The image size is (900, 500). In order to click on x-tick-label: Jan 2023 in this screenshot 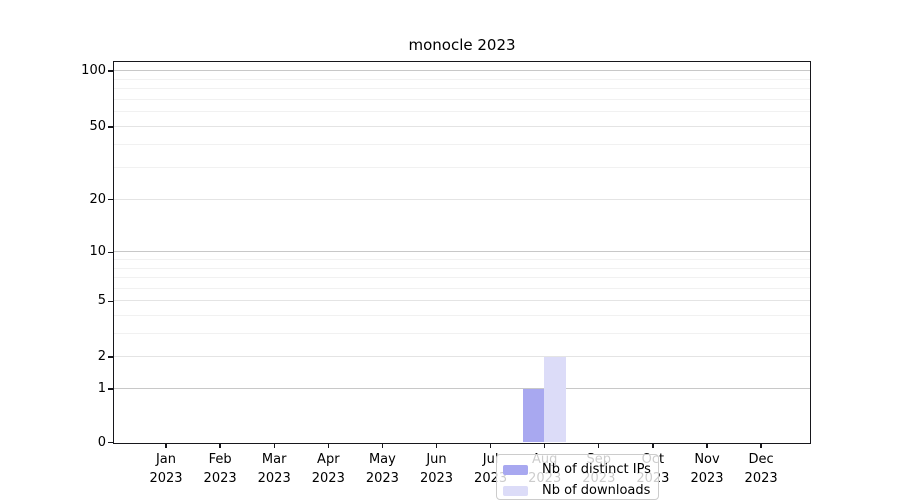, I will do `click(166, 469)`.